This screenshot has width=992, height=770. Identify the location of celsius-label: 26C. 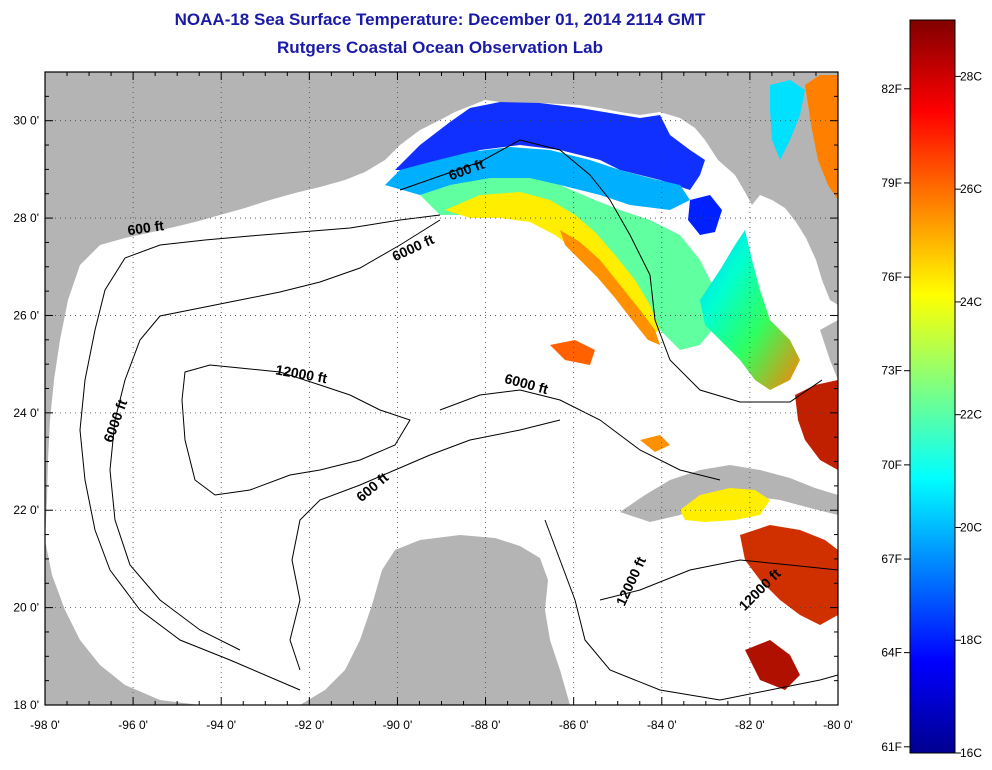
(971, 189).